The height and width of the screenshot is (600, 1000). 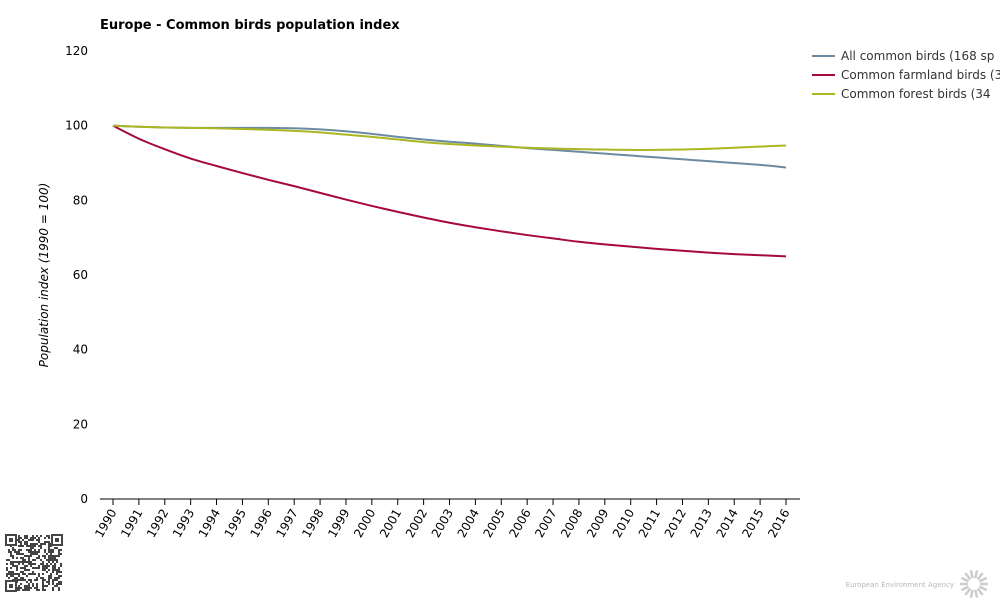 What do you see at coordinates (390, 523) in the screenshot?
I see `x-tick-label: 2001` at bounding box center [390, 523].